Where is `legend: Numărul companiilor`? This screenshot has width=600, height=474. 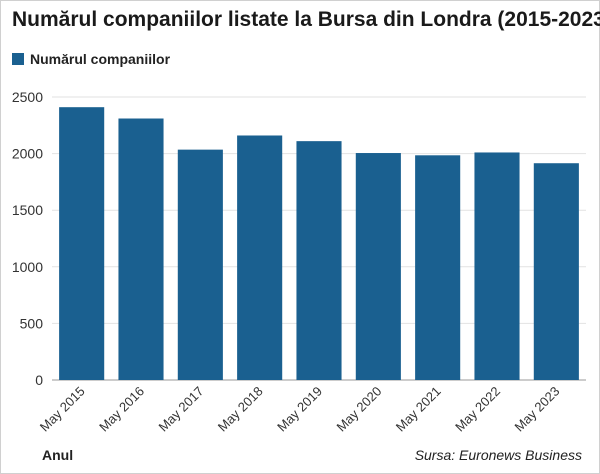
legend: Numărul companiilor is located at coordinates (91, 59).